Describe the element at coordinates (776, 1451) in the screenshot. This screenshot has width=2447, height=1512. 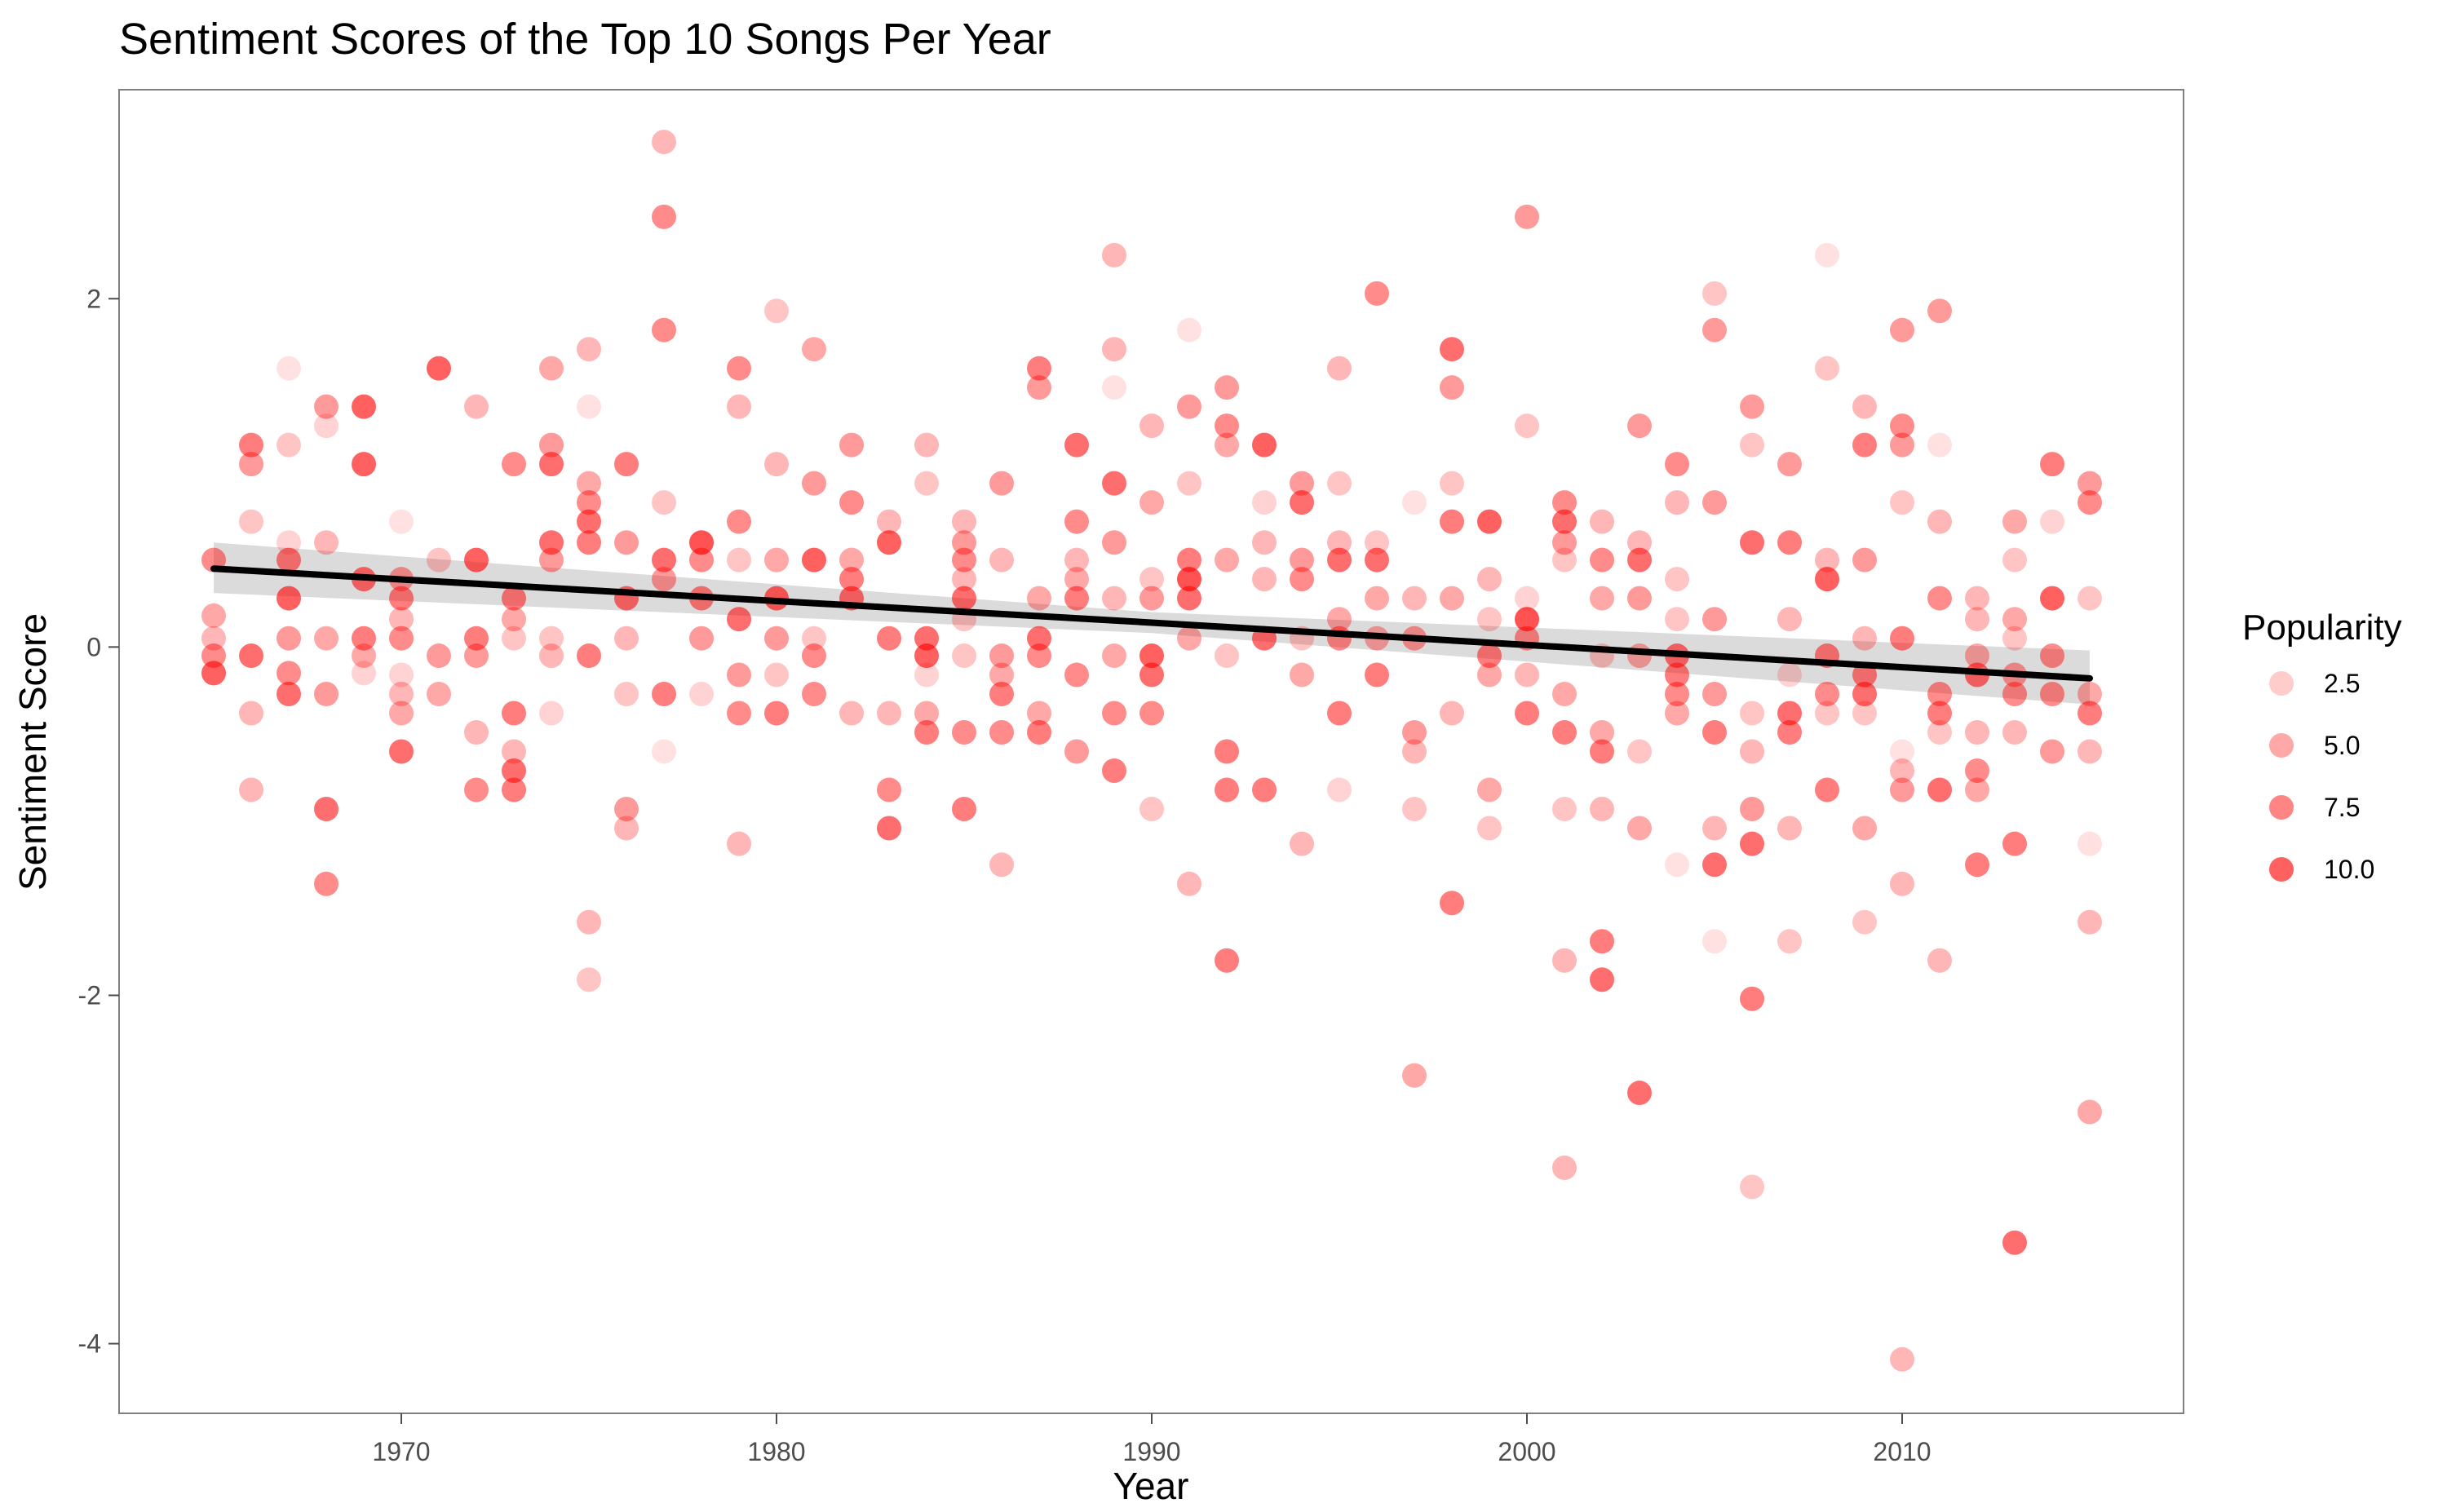
I see `x-tick-label: 1980` at that location.